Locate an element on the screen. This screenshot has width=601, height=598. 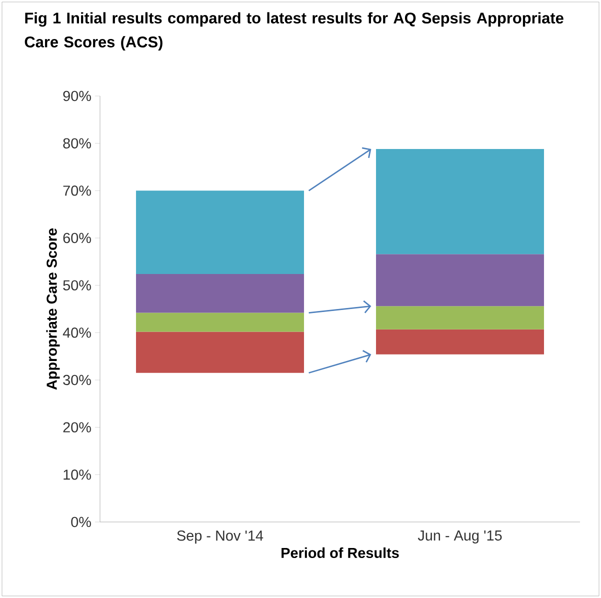
y-tick-label: 60% is located at coordinates (77, 238).